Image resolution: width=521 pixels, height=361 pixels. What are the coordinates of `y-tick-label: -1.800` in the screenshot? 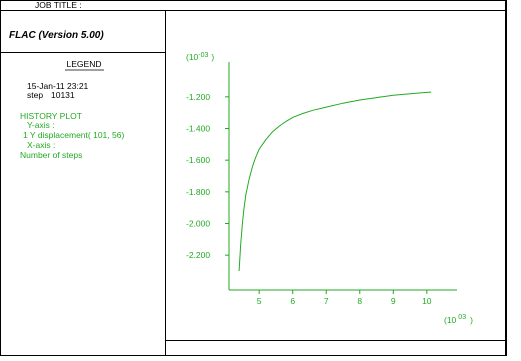 It's located at (198, 192).